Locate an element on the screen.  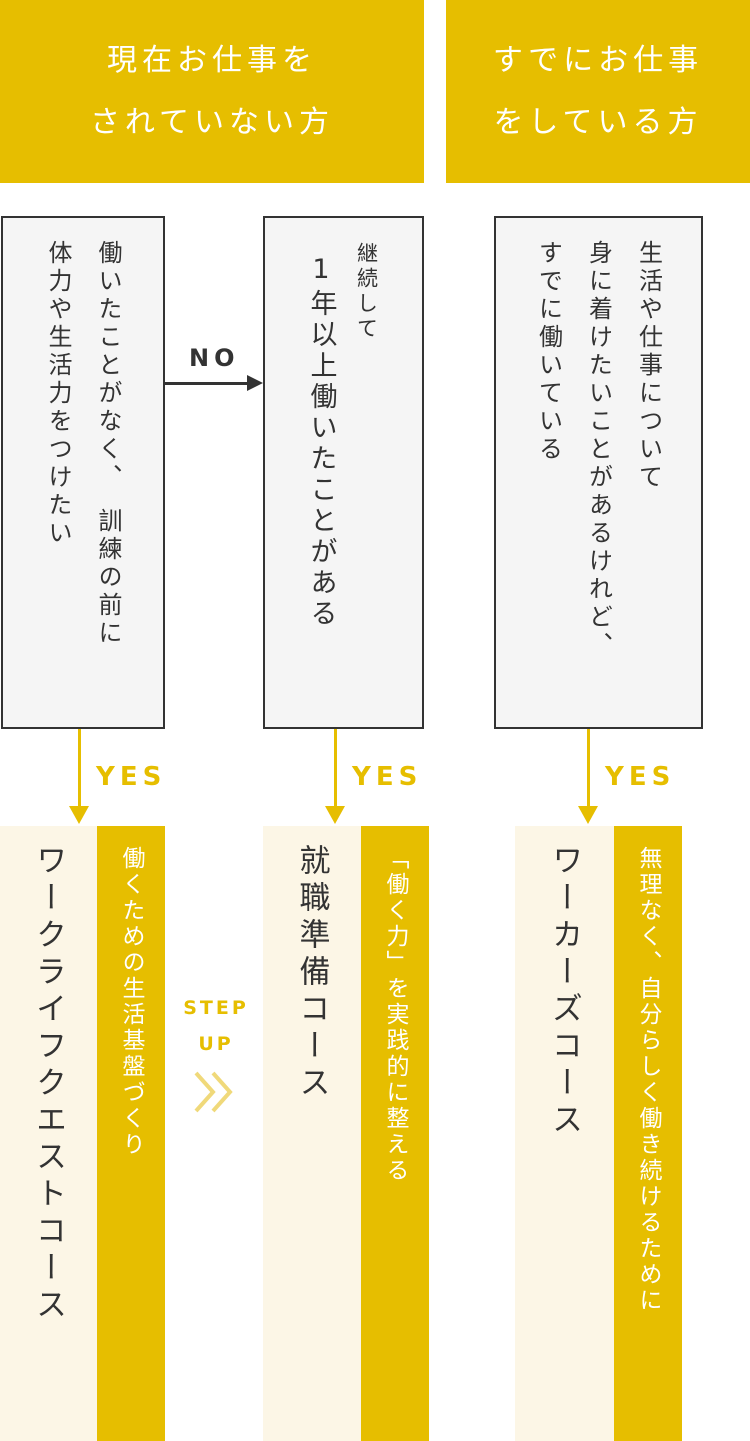
question-line: 身に着けたいことがあるけれど、 is located at coordinates (598, 450).